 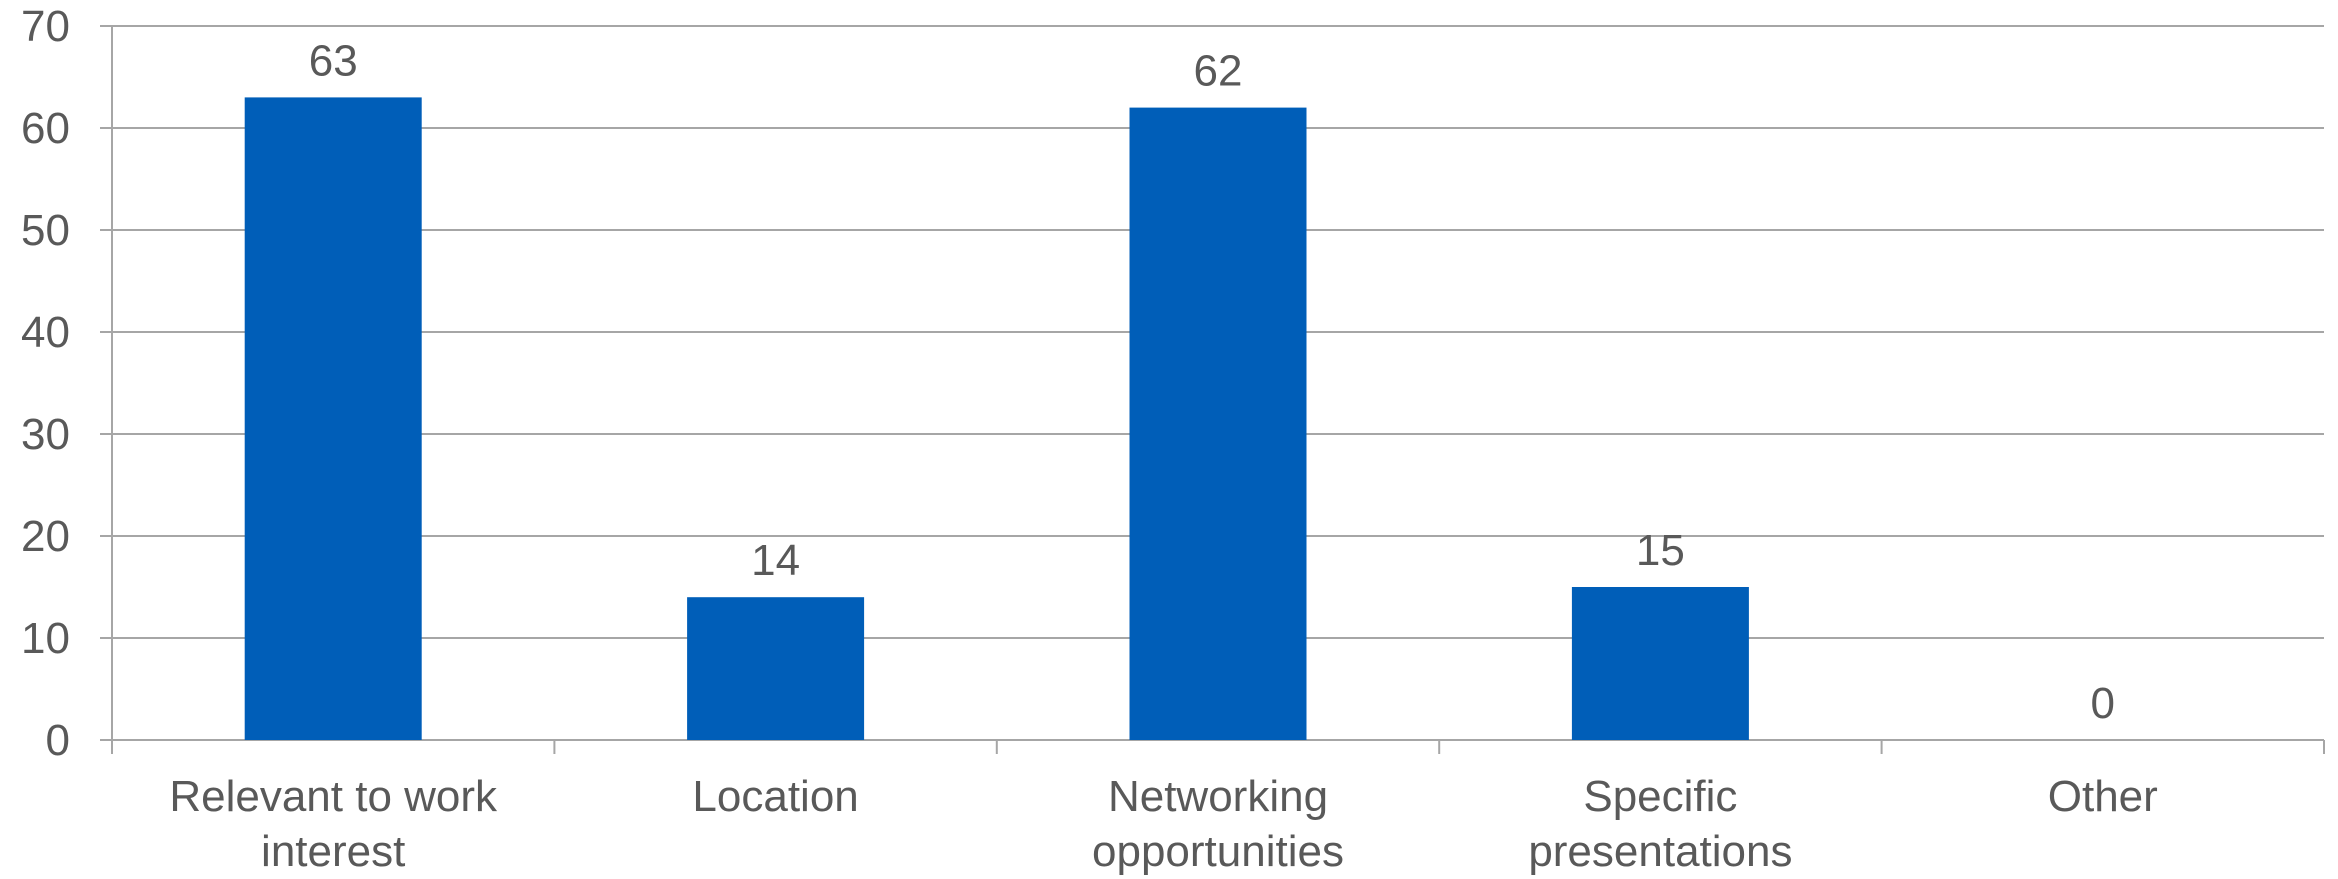 What do you see at coordinates (1660, 824) in the screenshot?
I see `category-label: Specific presentations` at bounding box center [1660, 824].